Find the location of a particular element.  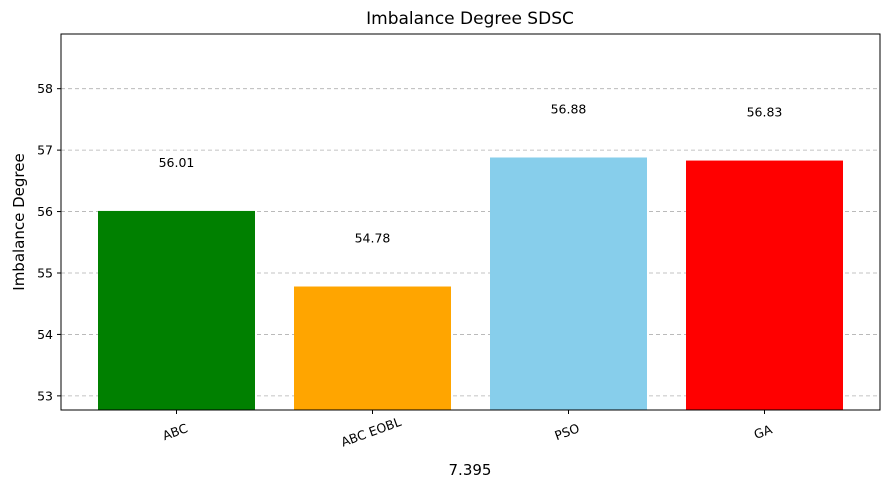

y-ticks: 53 54 55 56 57 58 is located at coordinates (49, 242).